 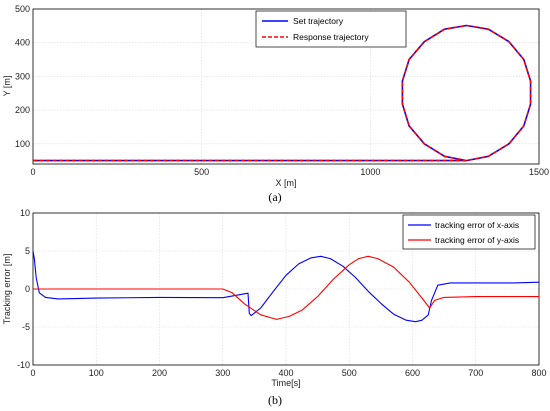 What do you see at coordinates (477, 240) in the screenshot?
I see `panel-b-legend-label-y: tracking error of y-axis` at bounding box center [477, 240].